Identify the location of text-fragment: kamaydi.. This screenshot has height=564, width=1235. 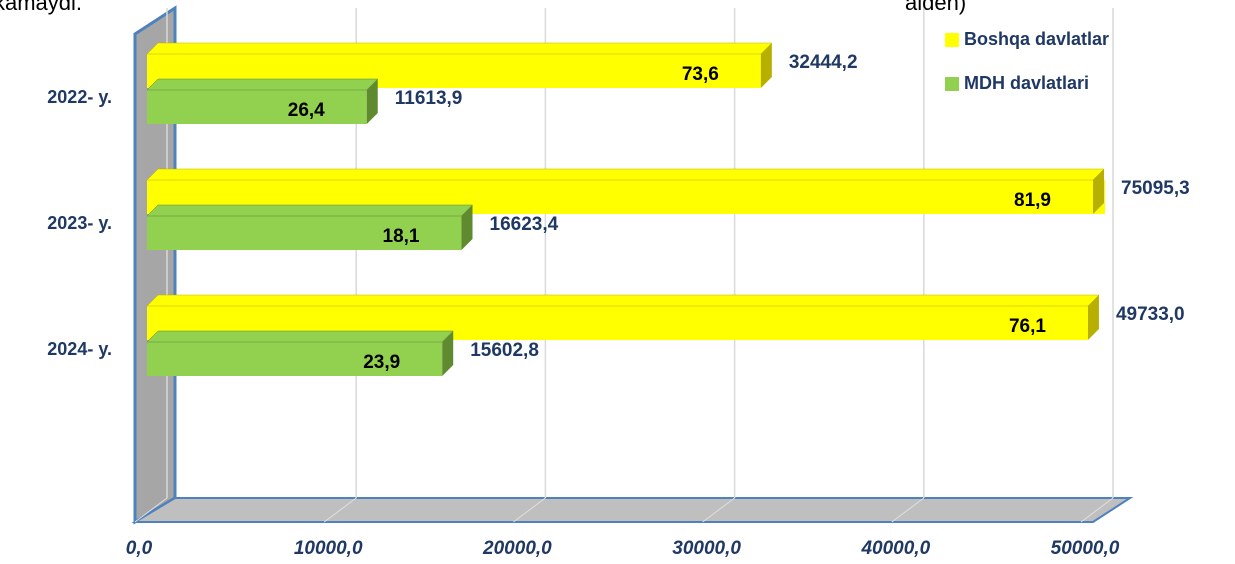
(41, 7).